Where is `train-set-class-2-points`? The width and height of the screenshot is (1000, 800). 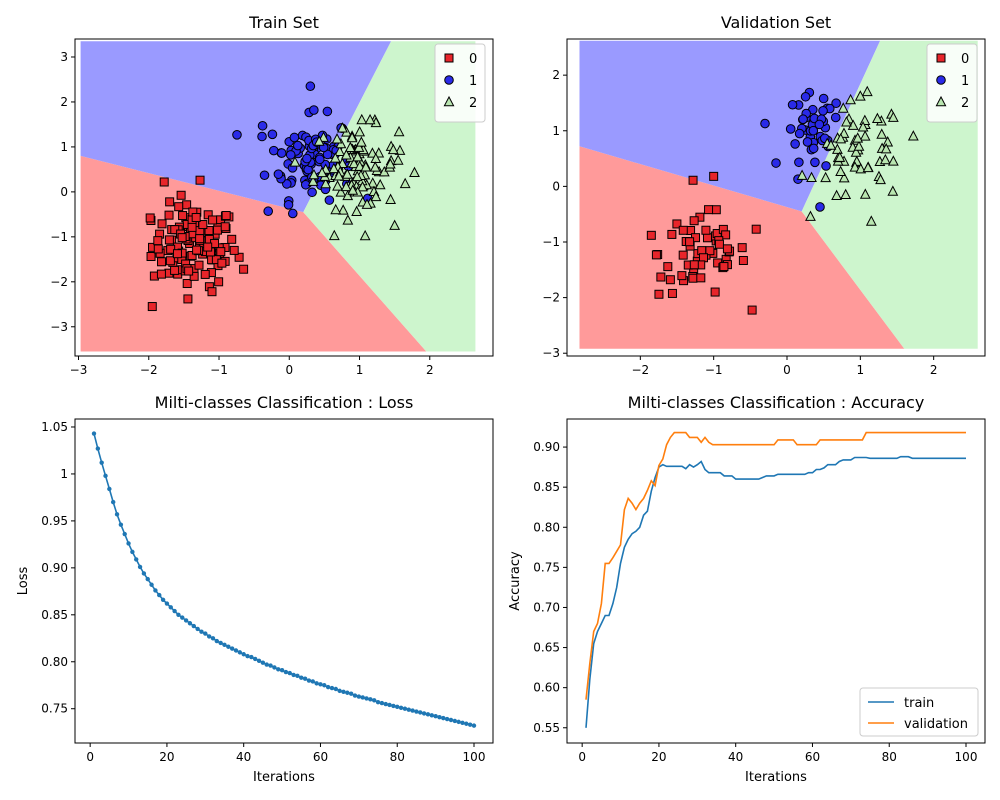 train-set-class-2-points is located at coordinates (354, 177).